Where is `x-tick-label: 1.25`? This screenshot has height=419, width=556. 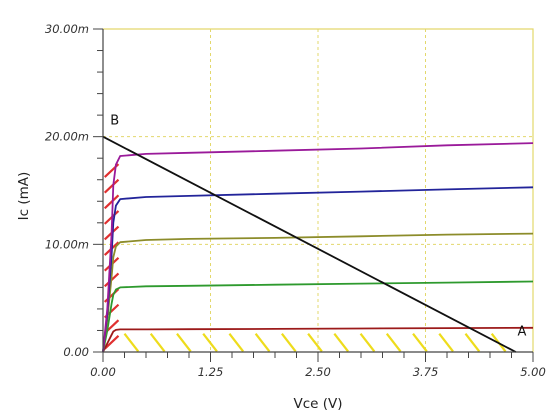
x-tick-label: 1.25 is located at coordinates (211, 372).